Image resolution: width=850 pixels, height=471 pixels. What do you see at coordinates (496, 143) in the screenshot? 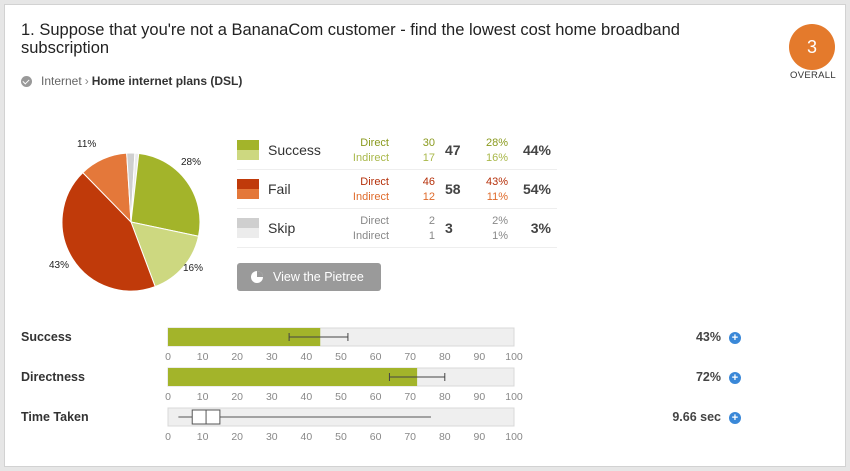
I see `direct-percent: 28%` at bounding box center [496, 143].